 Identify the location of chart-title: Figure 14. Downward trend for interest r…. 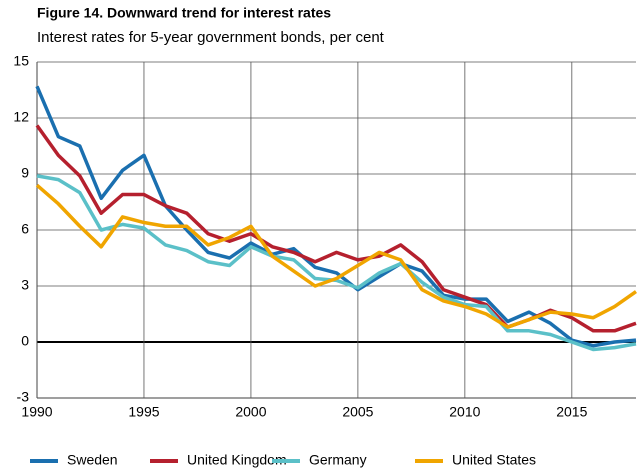
(184, 13).